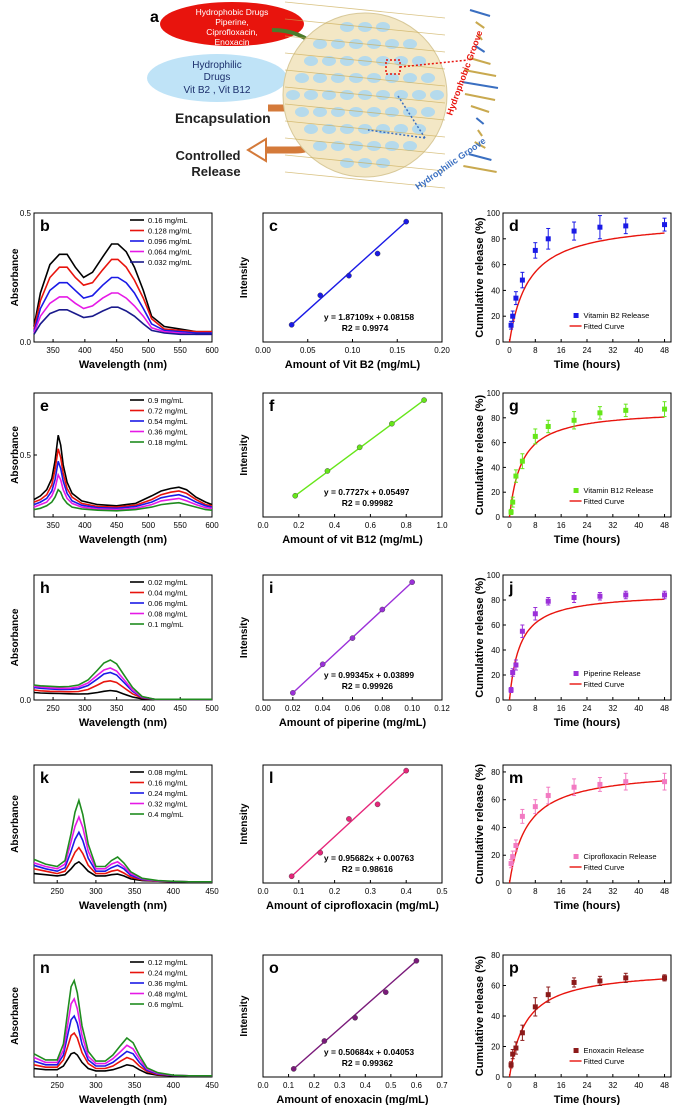  Describe the element at coordinates (480, 91) in the screenshot. I see `dna-helix` at that location.